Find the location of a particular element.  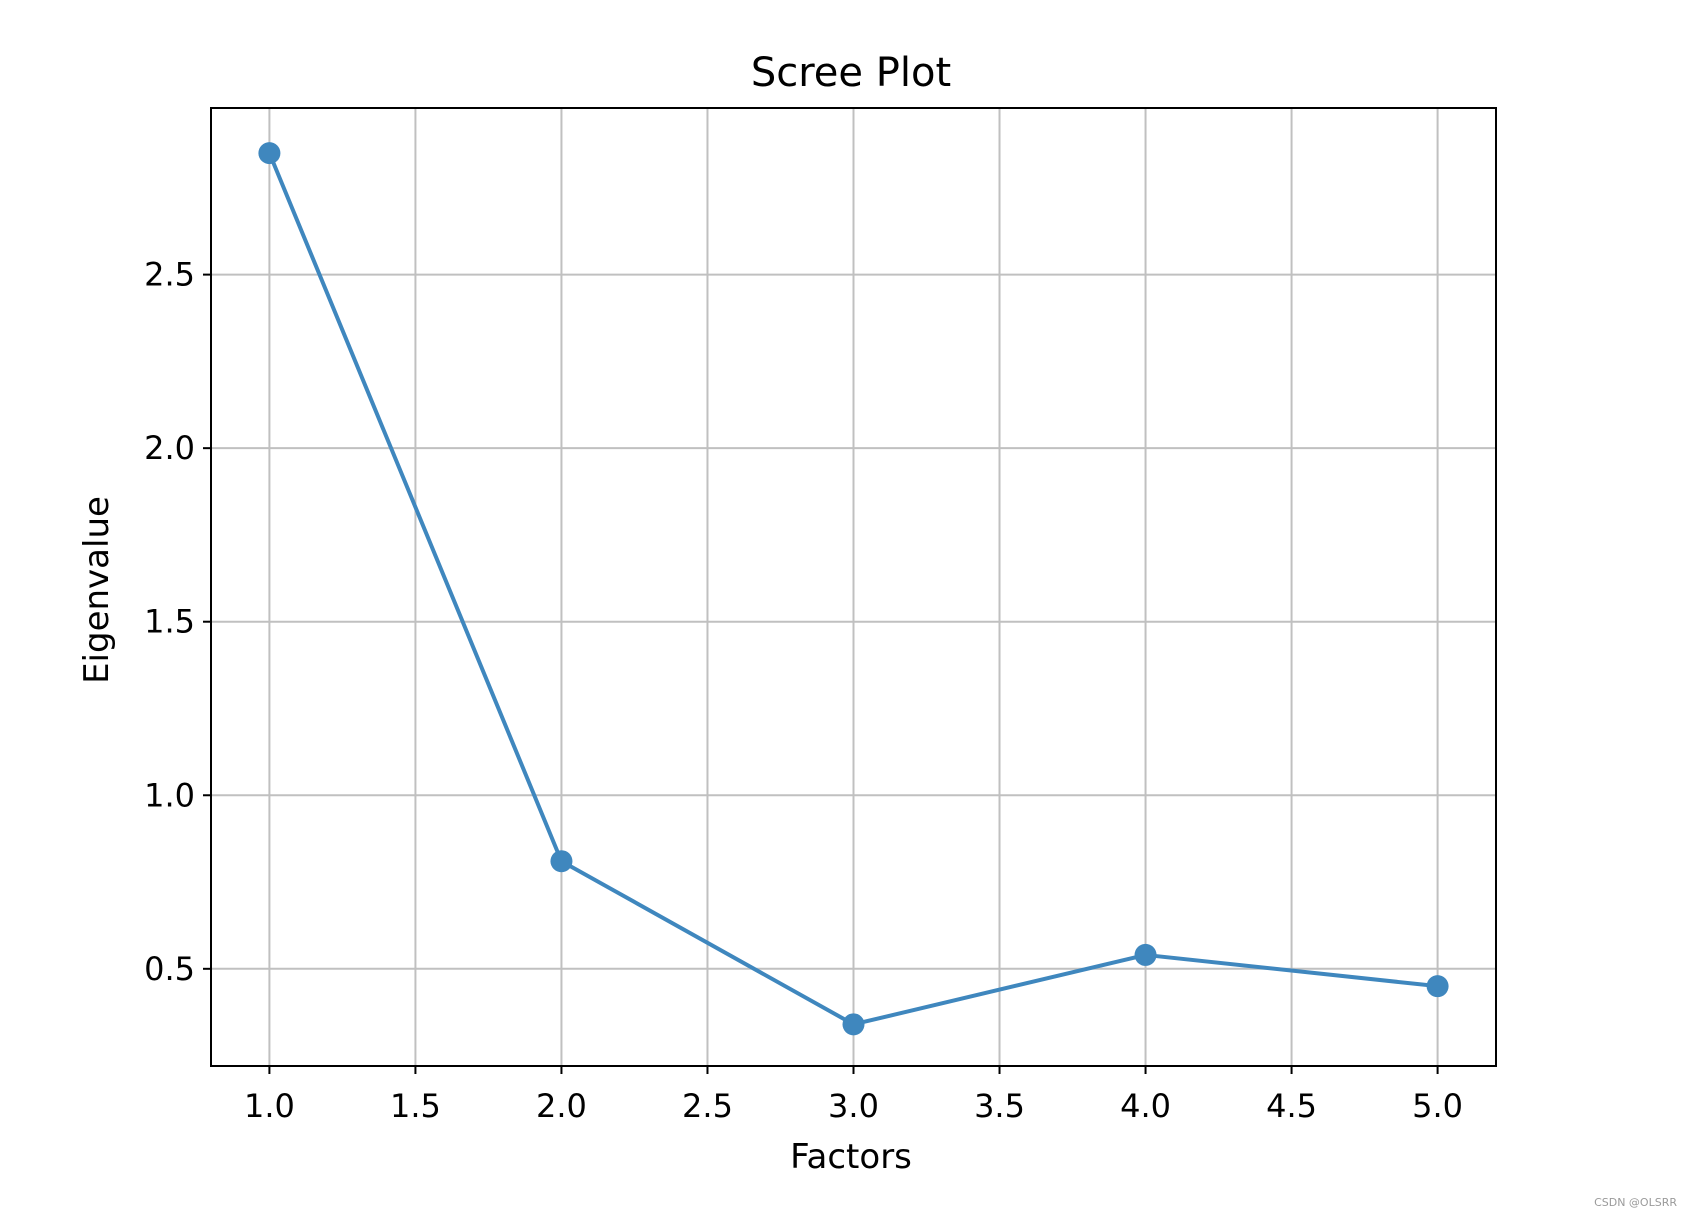

x-tick-label: 2.5 is located at coordinates (707, 1106).